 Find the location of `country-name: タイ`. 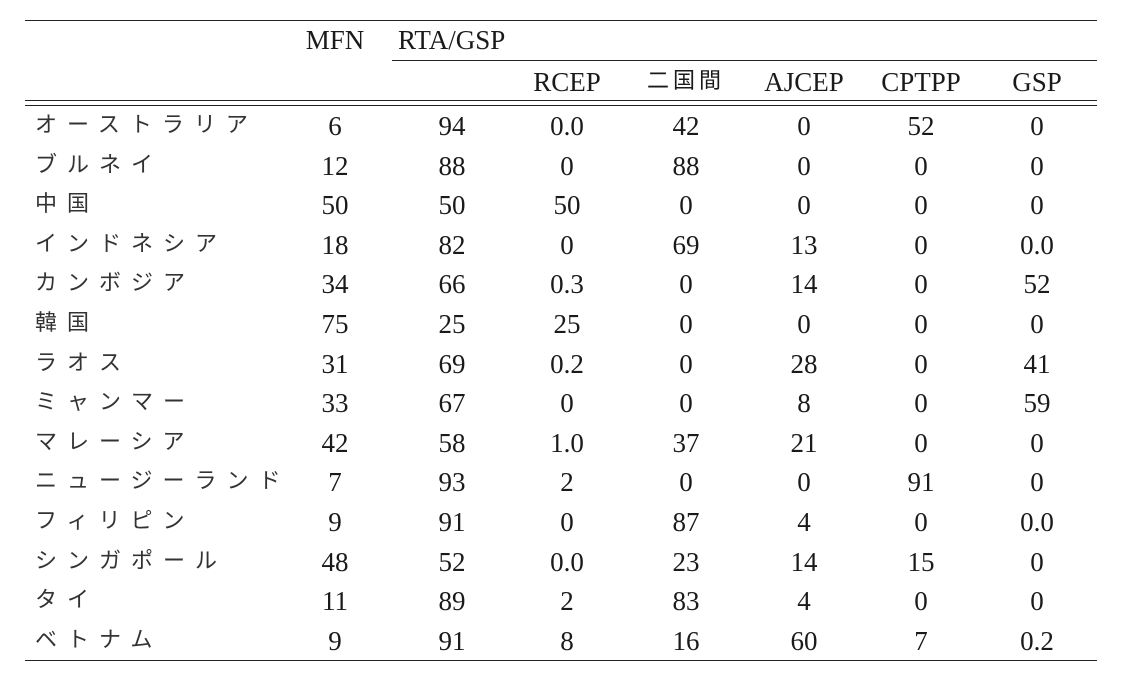

country-name: タイ is located at coordinates (67, 601).